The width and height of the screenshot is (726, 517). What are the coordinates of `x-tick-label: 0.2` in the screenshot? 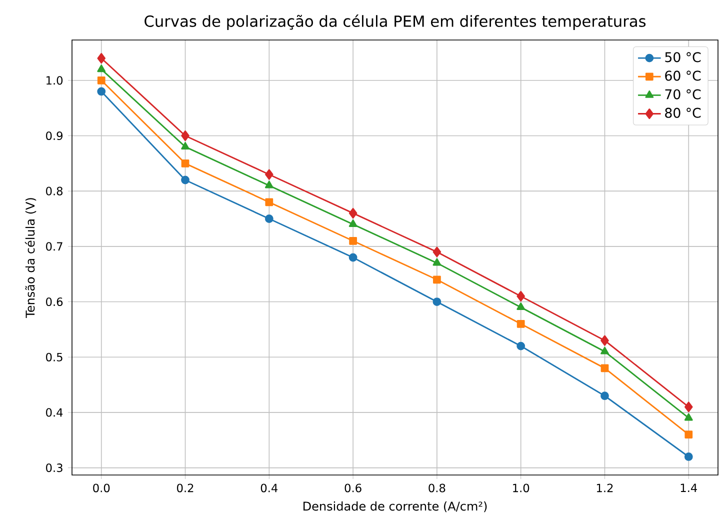 It's located at (185, 488).